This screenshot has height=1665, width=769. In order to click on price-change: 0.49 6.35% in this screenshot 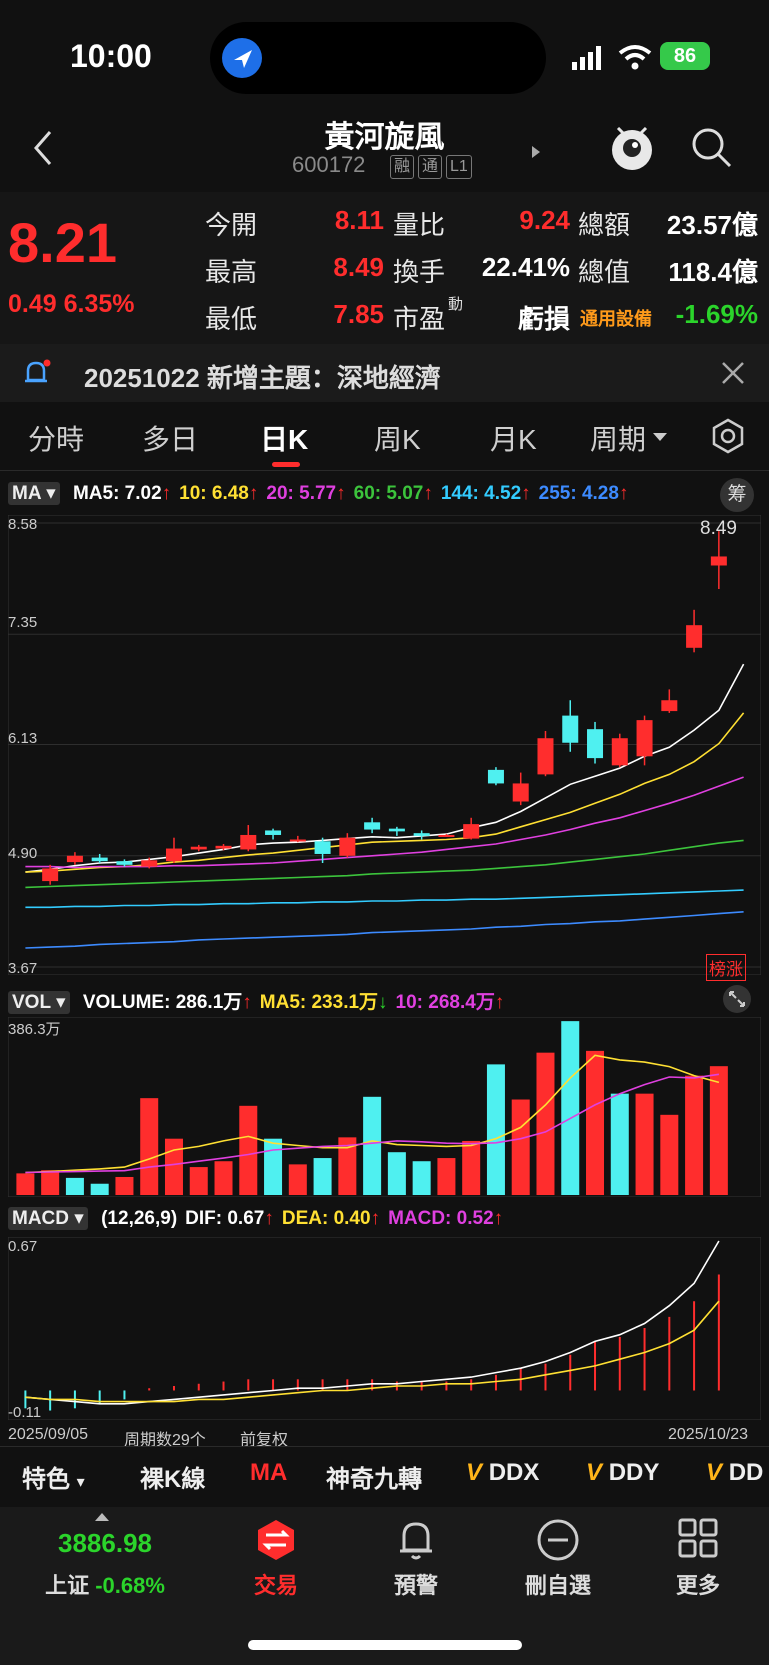, I will do `click(71, 304)`.